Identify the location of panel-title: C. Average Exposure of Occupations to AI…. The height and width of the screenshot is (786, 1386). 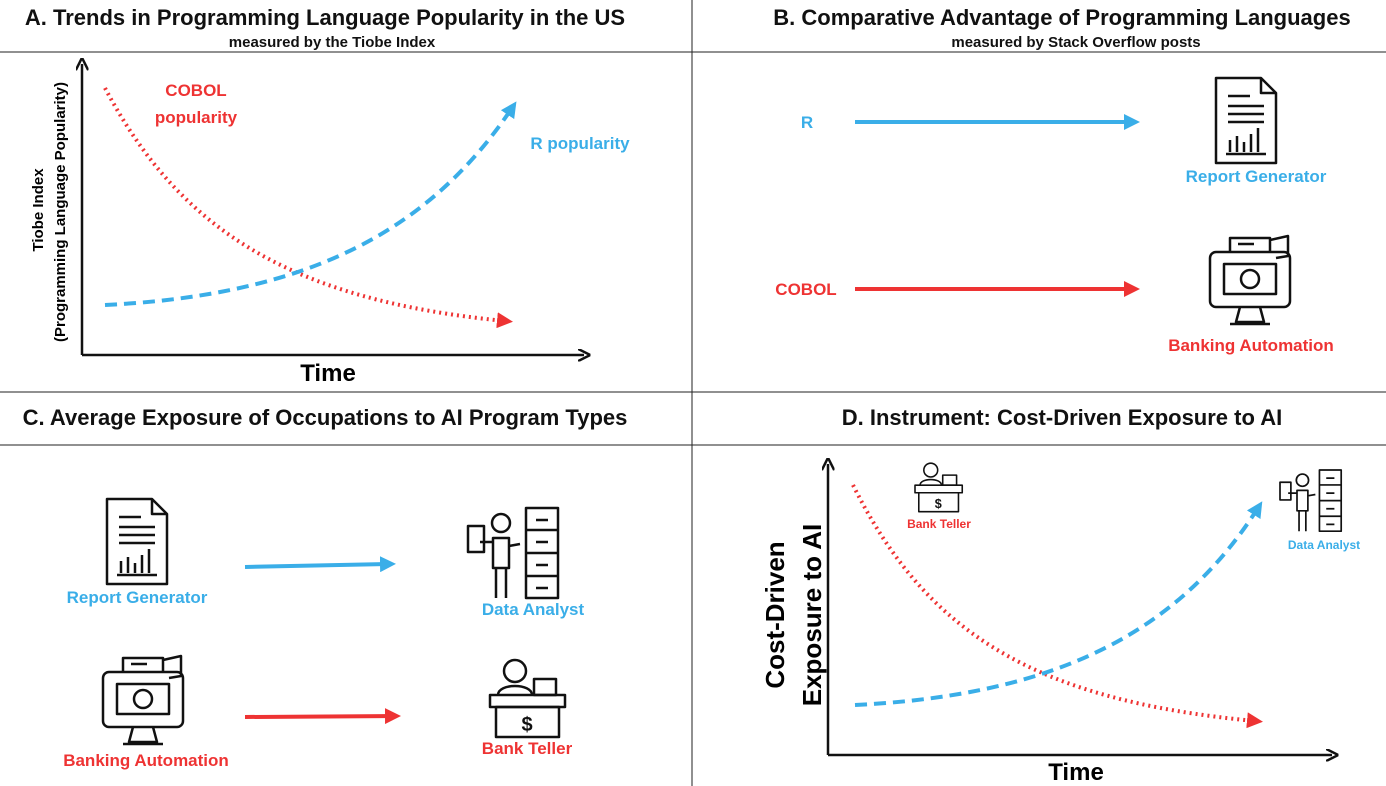
(325, 417).